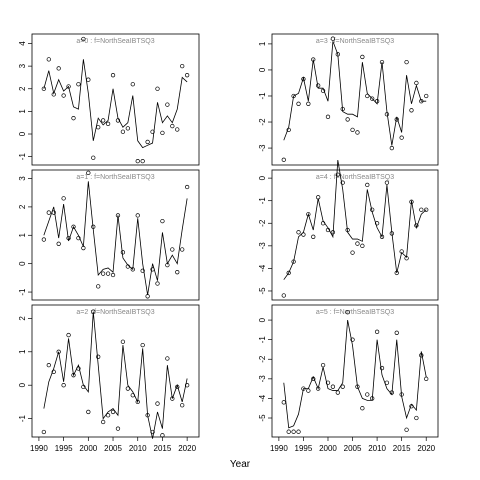  I want to click on x-tick-label: 2010, so click(138, 448).